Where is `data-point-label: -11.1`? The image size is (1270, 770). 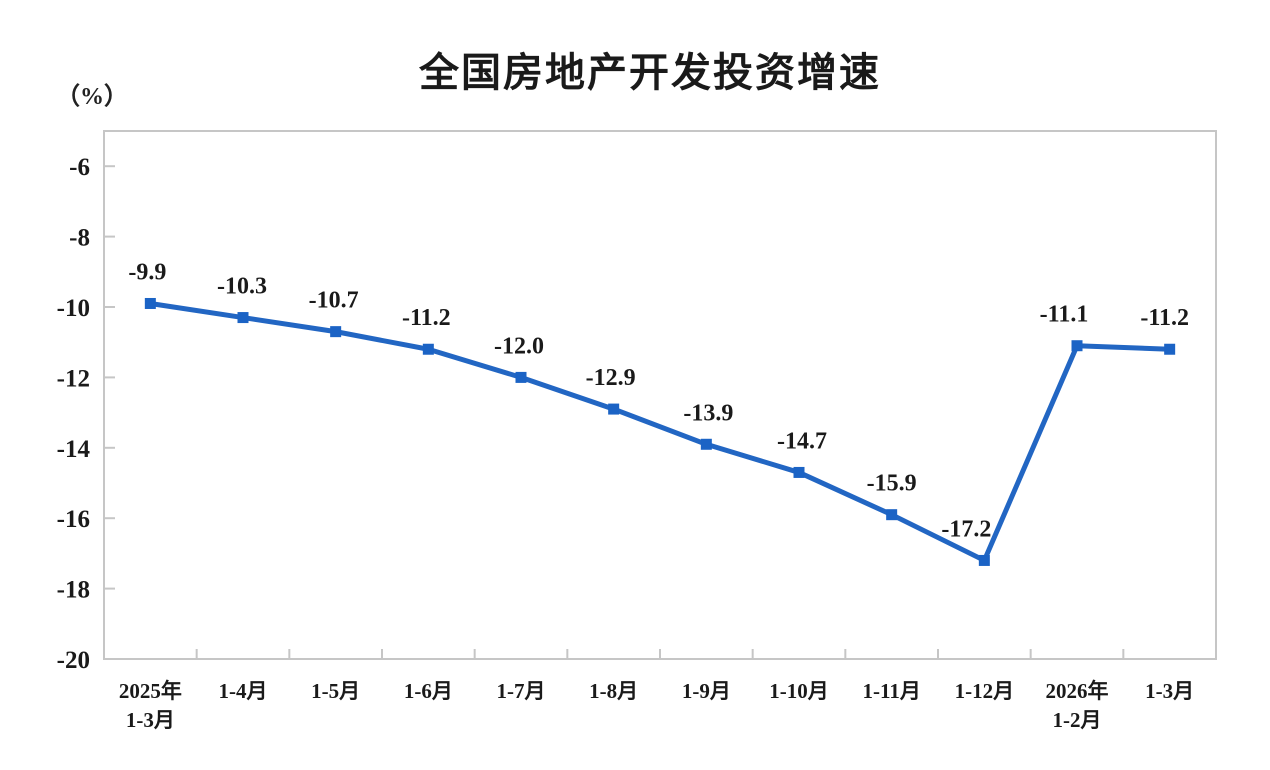 data-point-label: -11.1 is located at coordinates (1064, 315).